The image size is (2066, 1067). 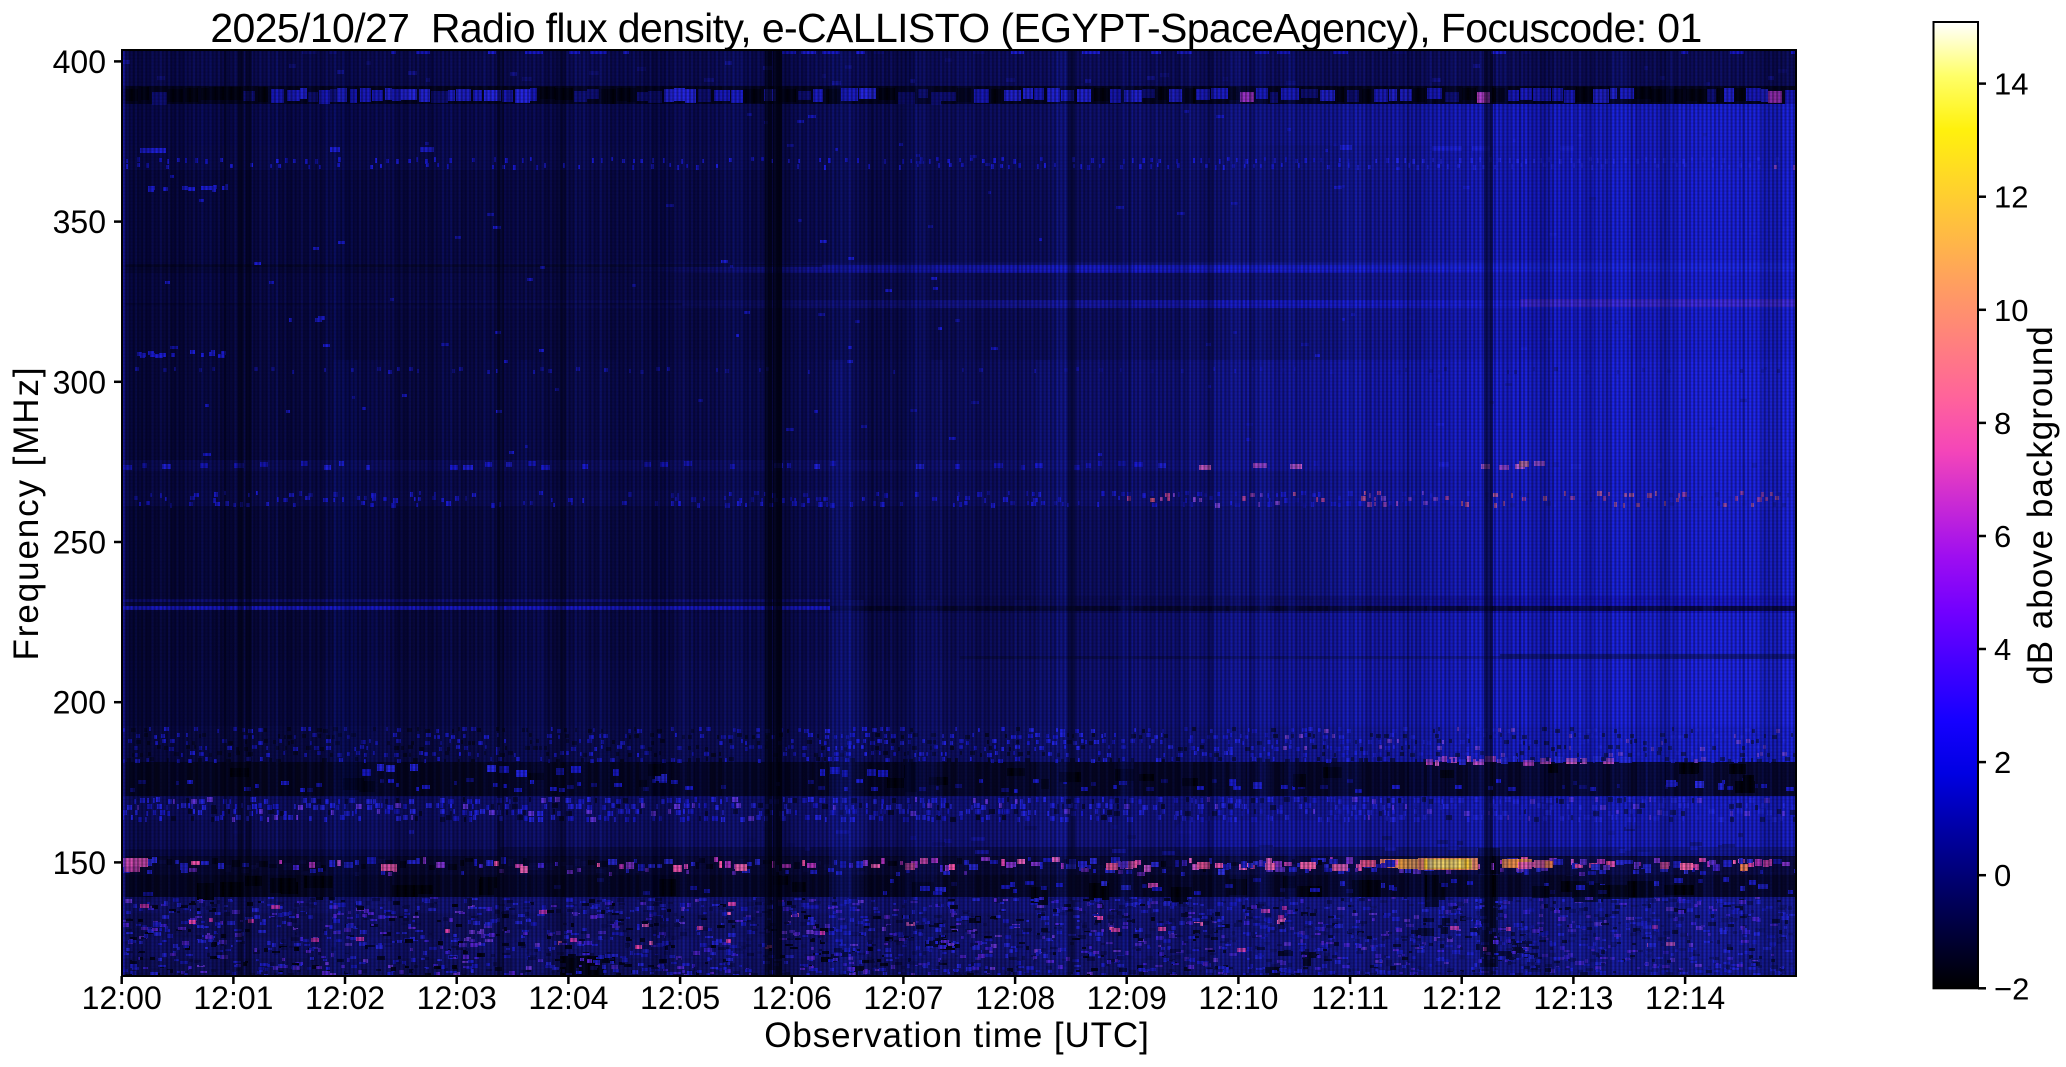 What do you see at coordinates (2002, 423) in the screenshot?
I see `svg-text: 8` at bounding box center [2002, 423].